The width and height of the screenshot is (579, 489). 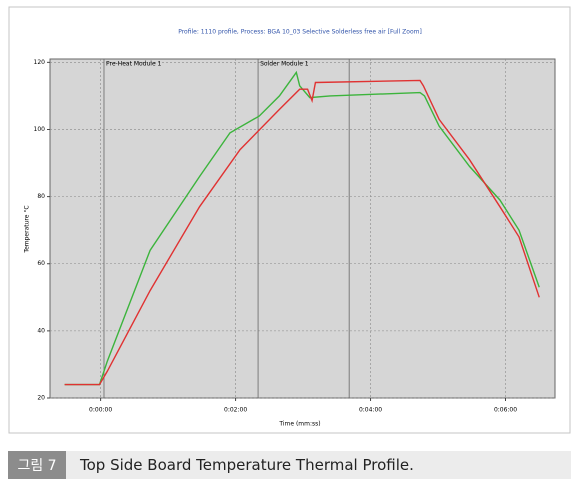 I want to click on x-axis-label: Time (mm:ss), so click(x=299, y=424).